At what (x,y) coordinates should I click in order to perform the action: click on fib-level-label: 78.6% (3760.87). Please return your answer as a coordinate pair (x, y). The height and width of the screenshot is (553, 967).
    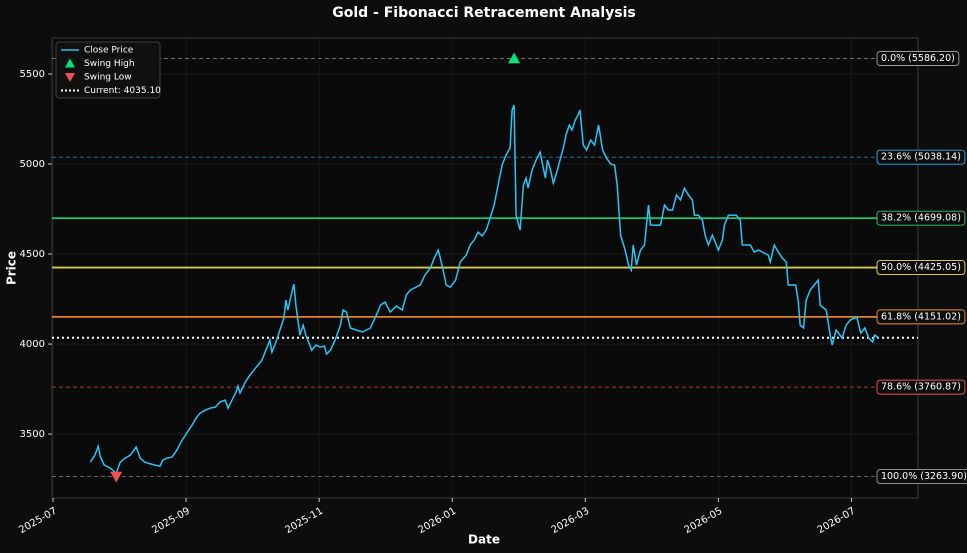
    Looking at the image, I should click on (921, 387).